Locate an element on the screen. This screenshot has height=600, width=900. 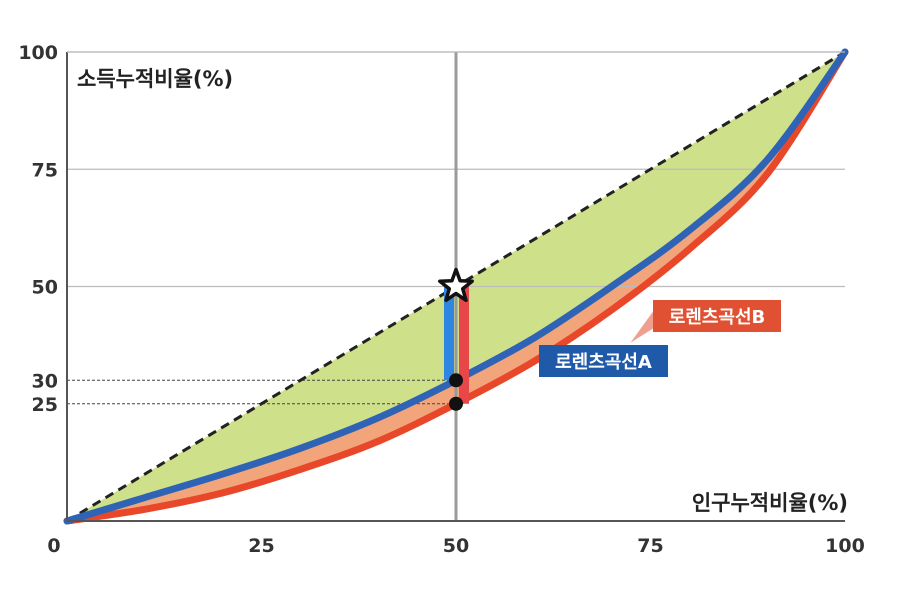
y-tick-label-75: 75 is located at coordinates (45, 170).